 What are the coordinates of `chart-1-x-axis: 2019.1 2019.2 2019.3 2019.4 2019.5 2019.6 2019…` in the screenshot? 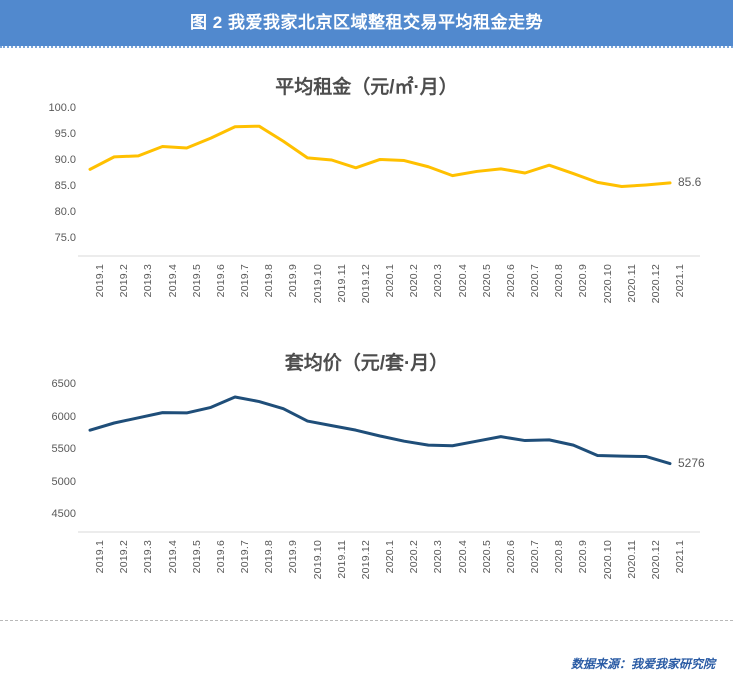 It's located at (366, 297).